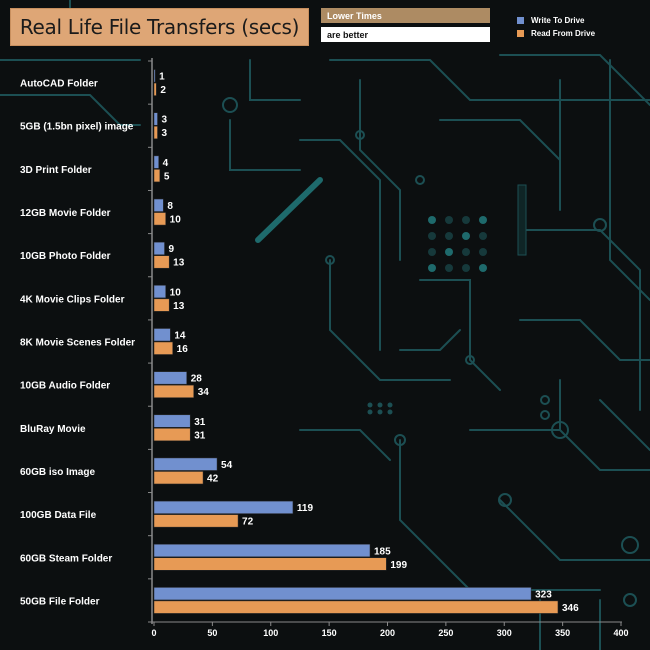 The width and height of the screenshot is (650, 650). Describe the element at coordinates (620, 633) in the screenshot. I see `x-tick-label: 400` at that location.